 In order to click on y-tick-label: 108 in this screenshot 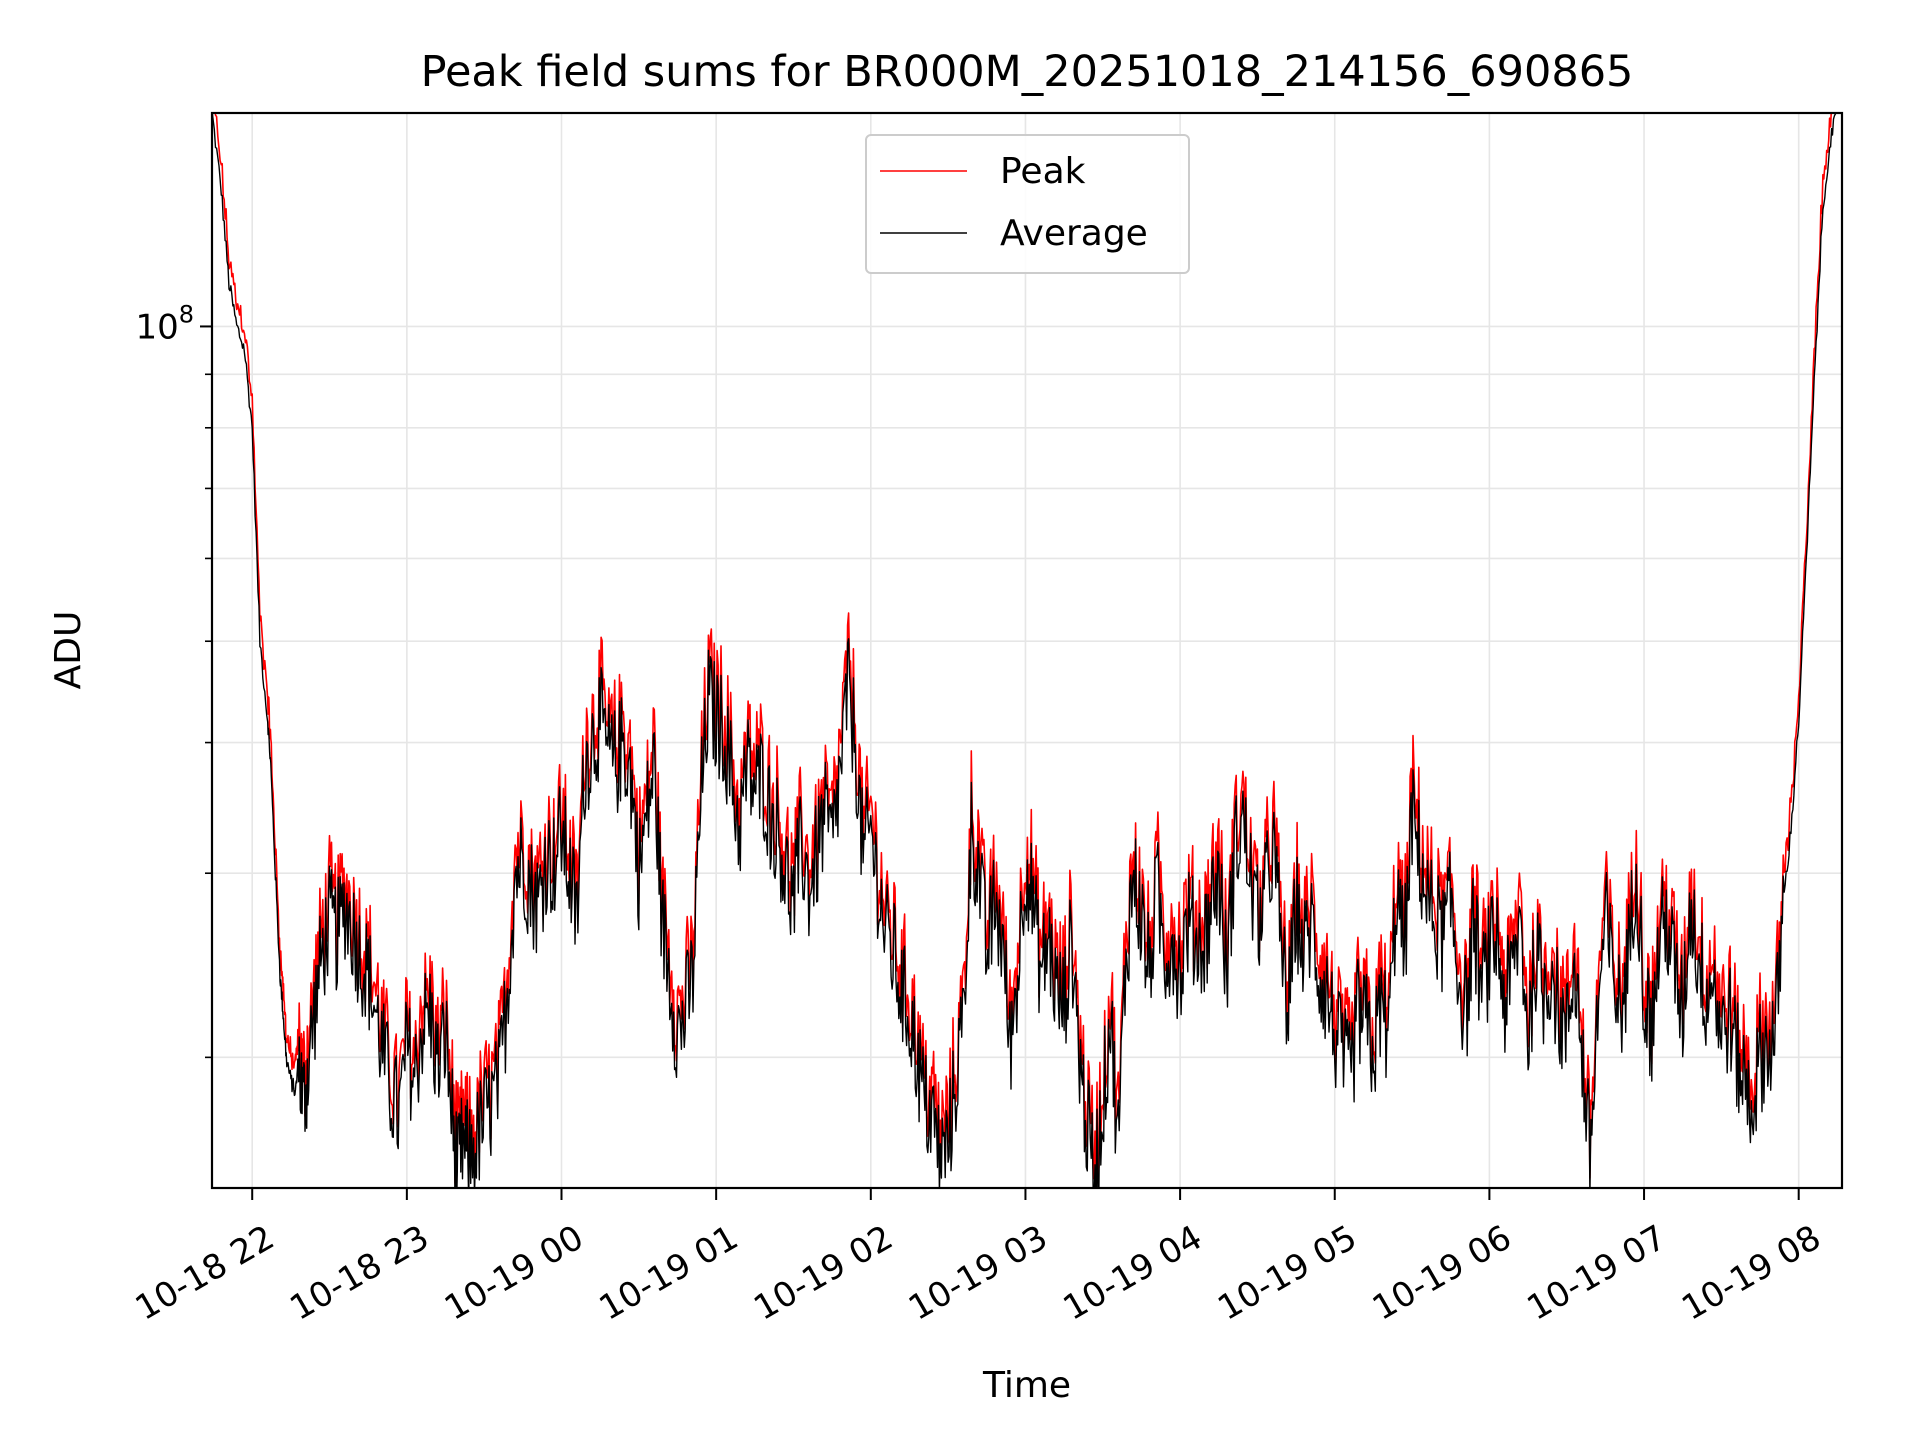, I will do `click(164, 323)`.